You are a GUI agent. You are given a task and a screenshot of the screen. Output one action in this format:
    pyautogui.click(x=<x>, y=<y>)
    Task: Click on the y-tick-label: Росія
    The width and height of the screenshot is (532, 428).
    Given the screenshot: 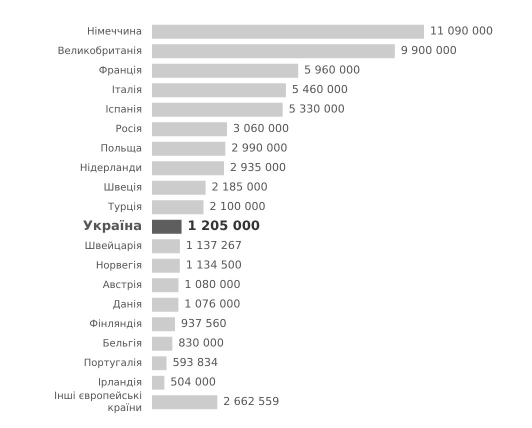 What is the action you would take?
    pyautogui.click(x=129, y=129)
    